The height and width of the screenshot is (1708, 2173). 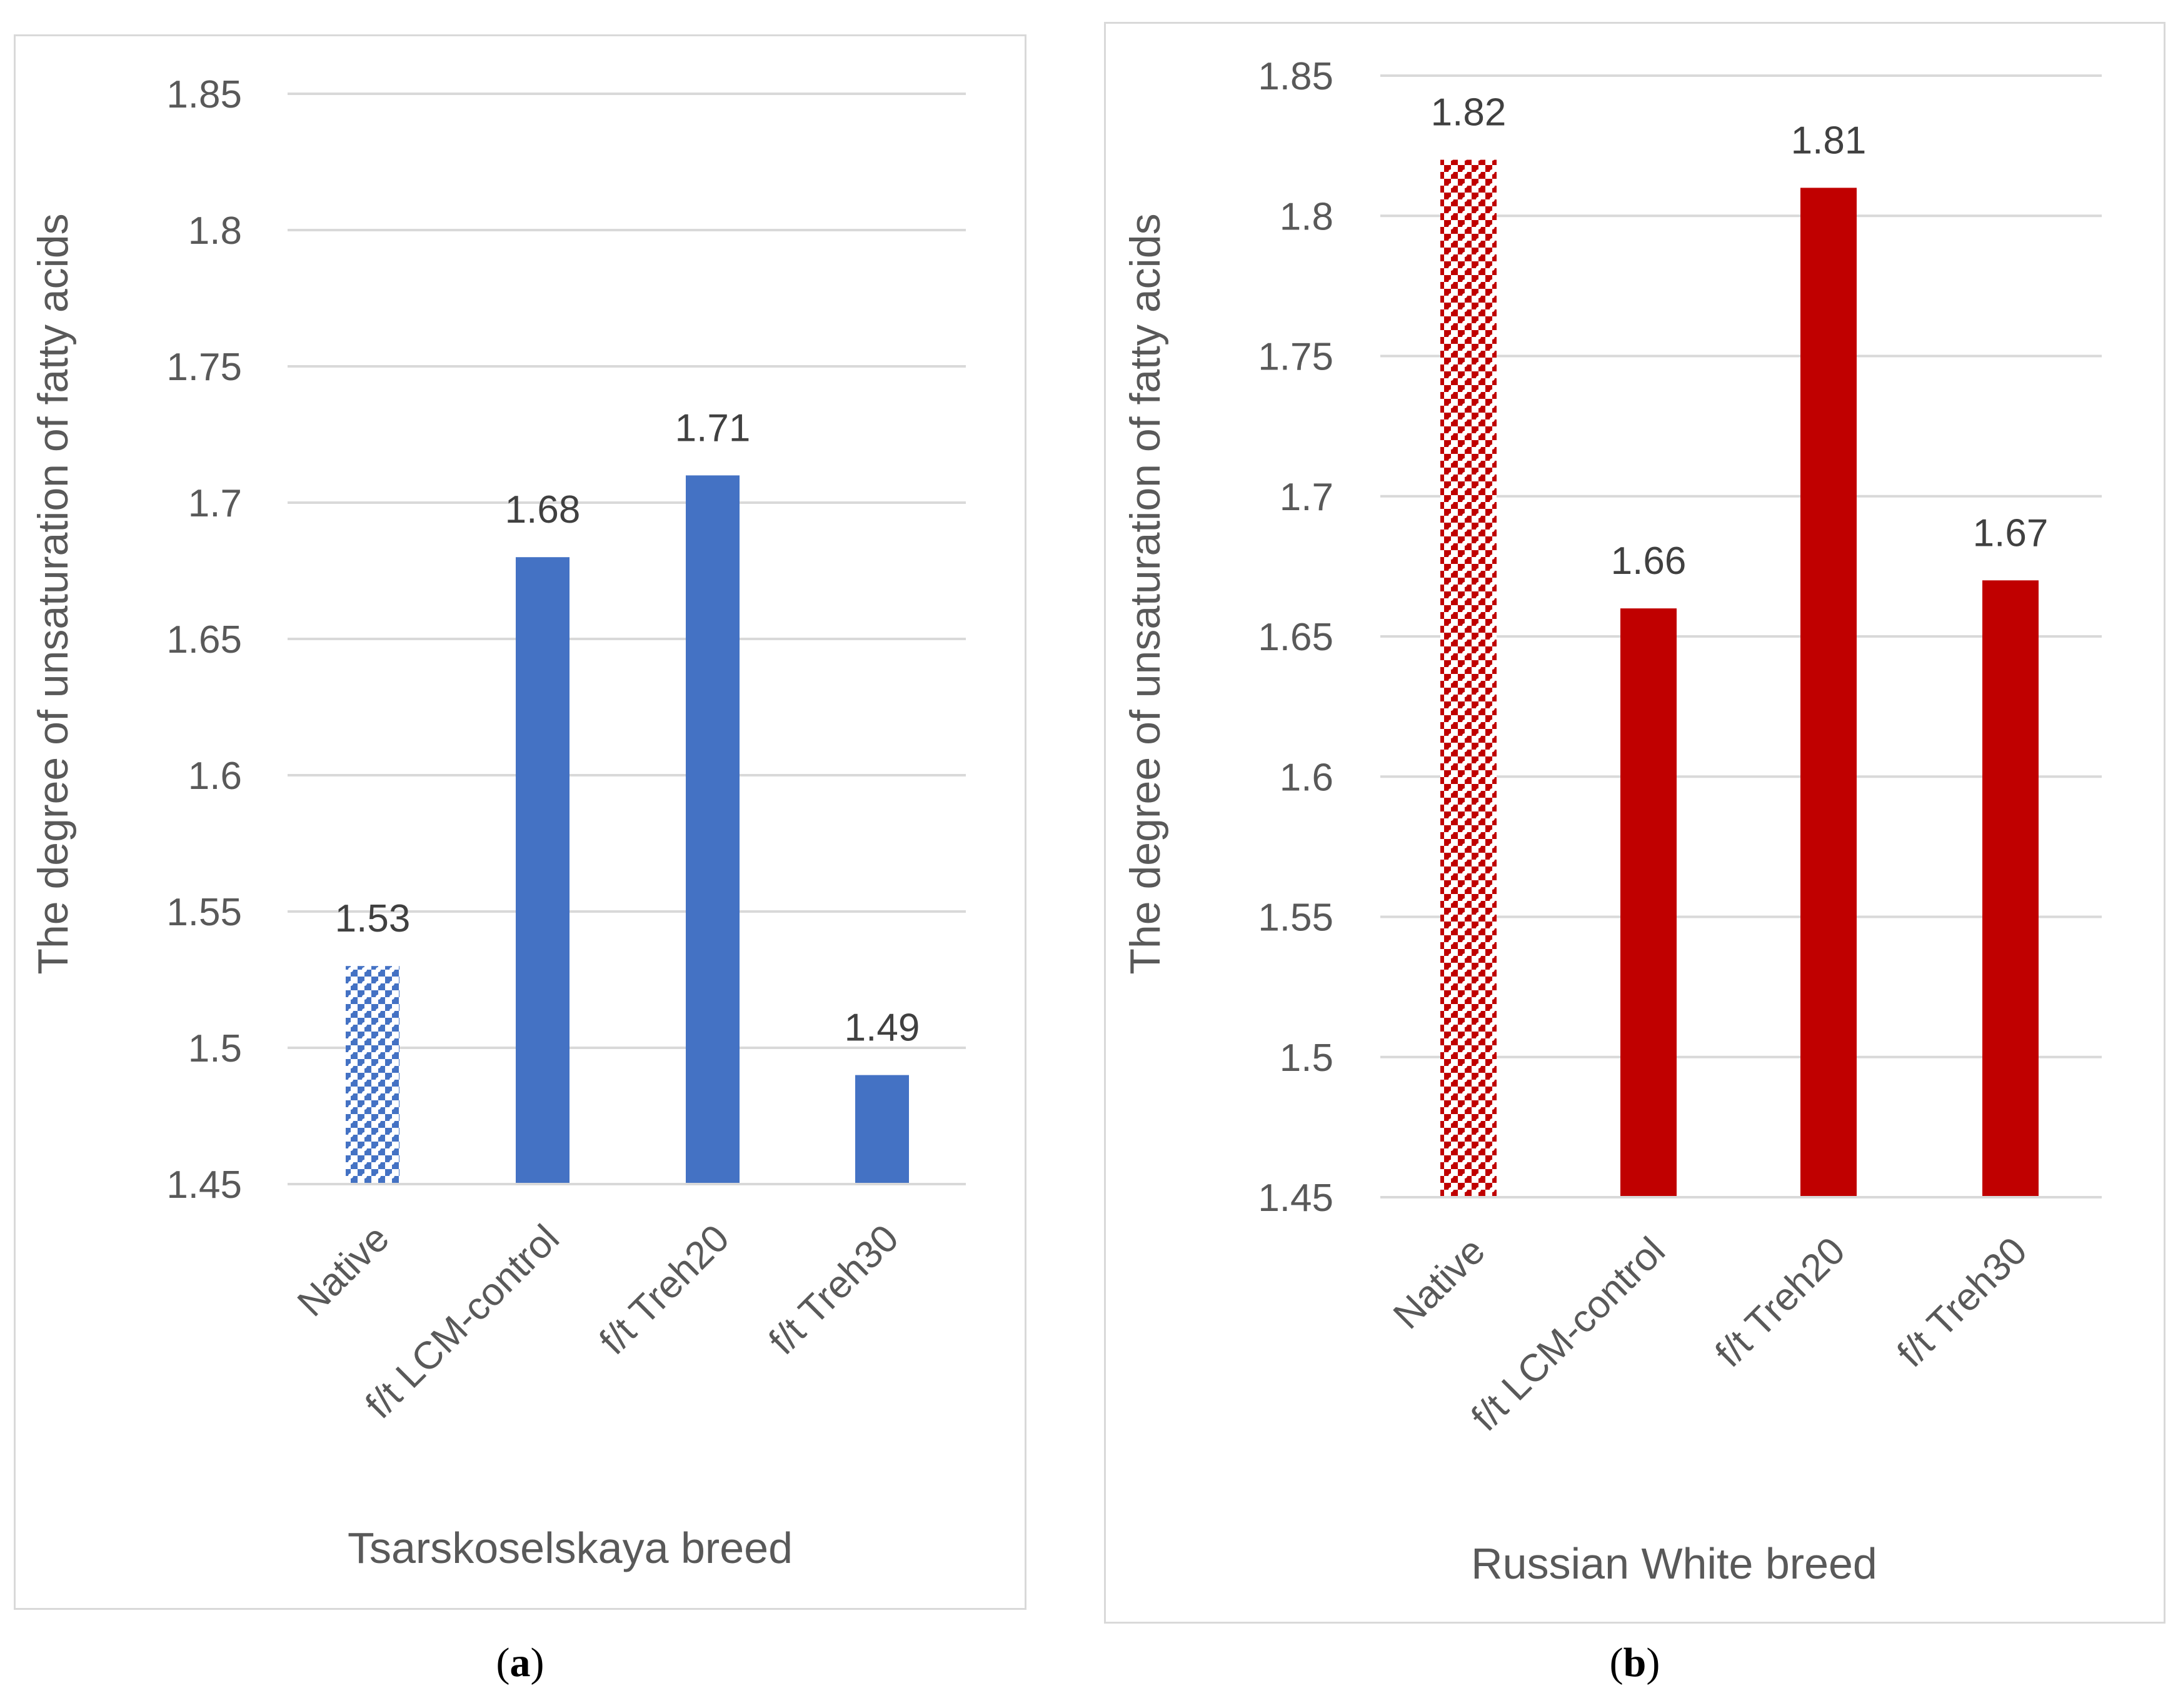 I want to click on chart-b-ytick-label: 1.45, so click(x=1295, y=1198).